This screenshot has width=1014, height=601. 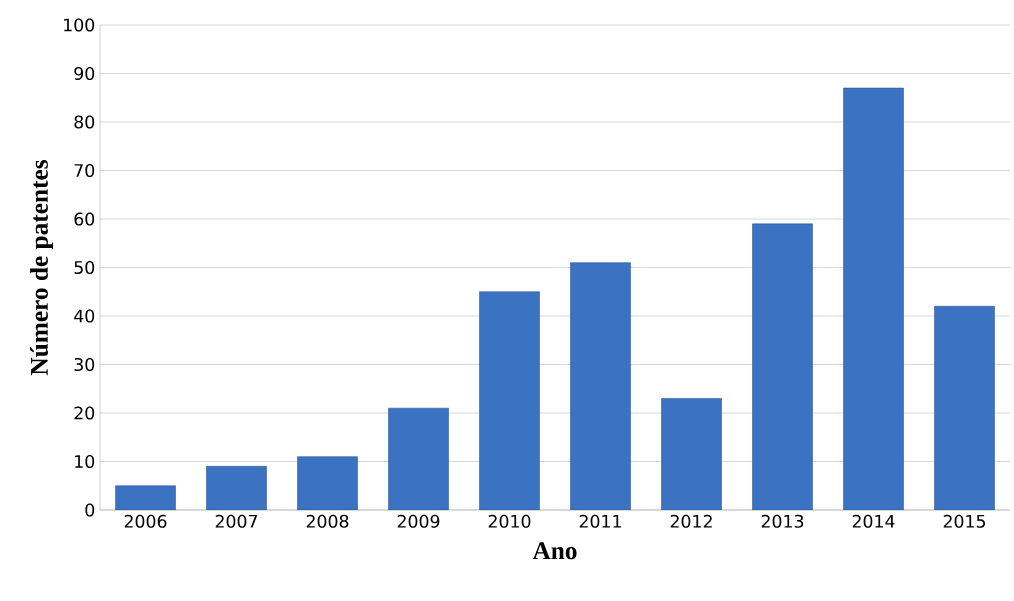 I want to click on y-axis-title: Número de patentes, so click(x=42, y=268).